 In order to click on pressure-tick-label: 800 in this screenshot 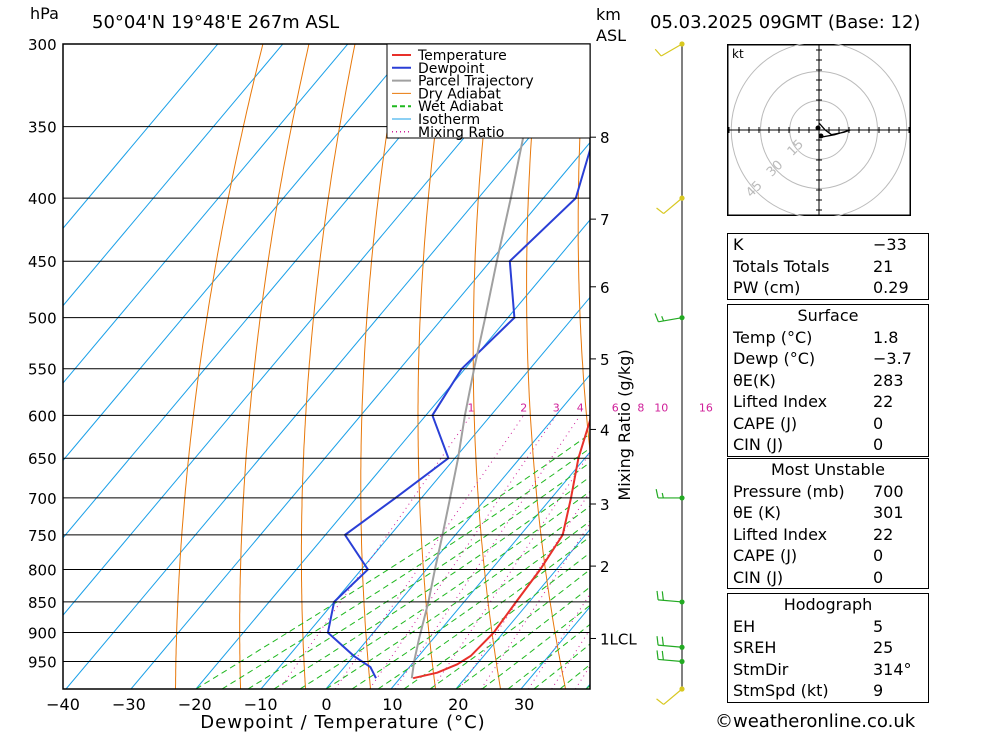, I will do `click(42, 570)`.